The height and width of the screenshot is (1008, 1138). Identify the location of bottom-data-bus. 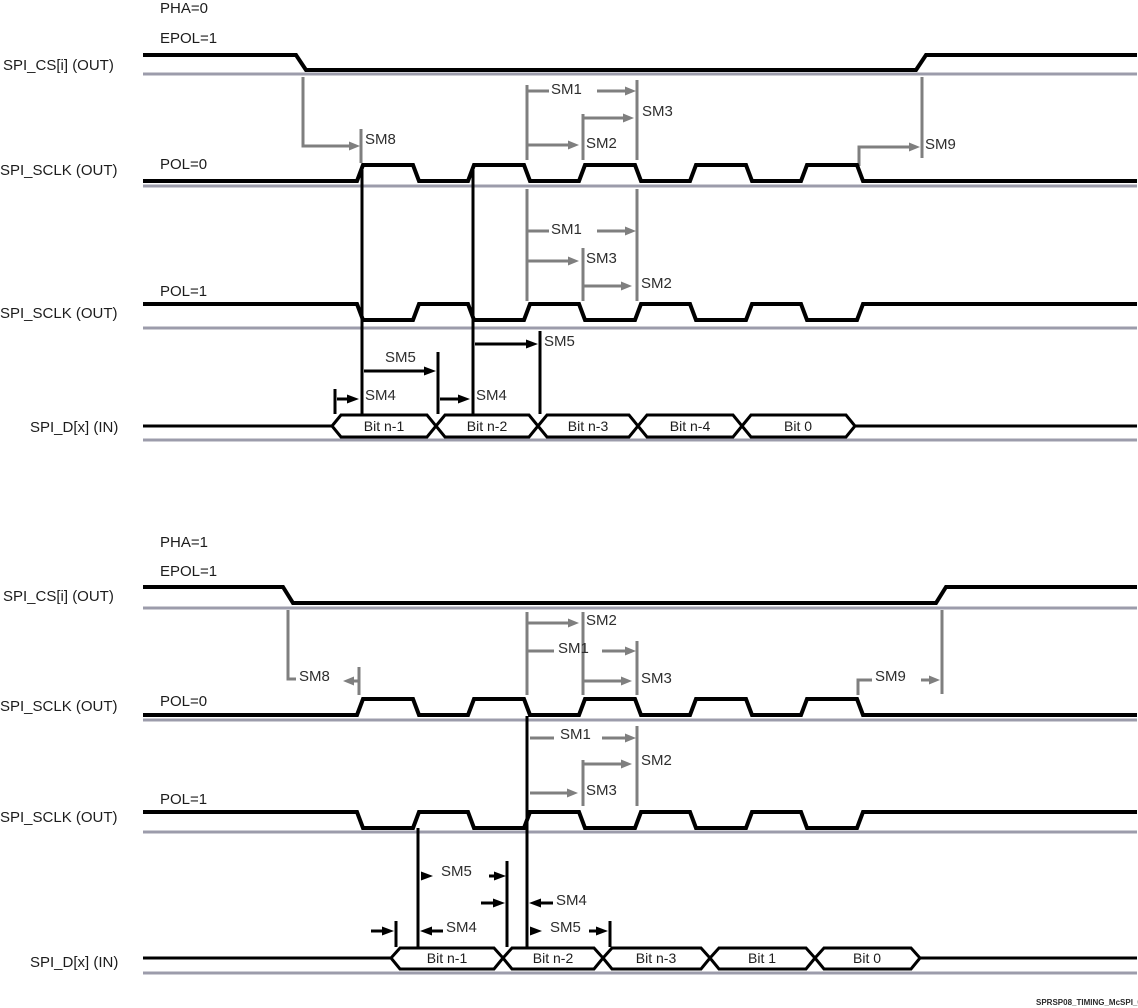
(640, 958).